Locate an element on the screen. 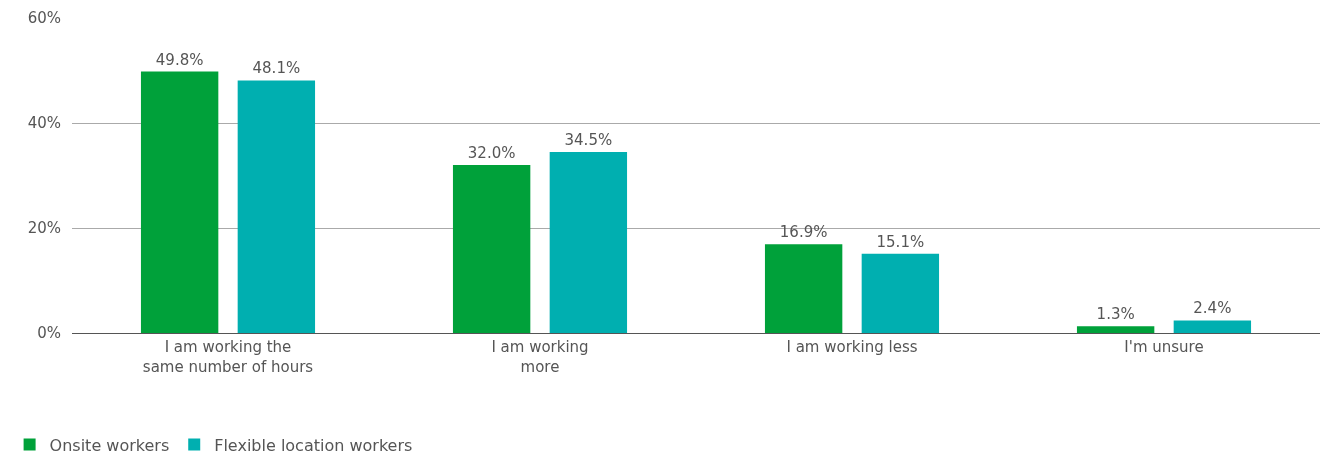  data-label: 2.4% is located at coordinates (1212, 308).